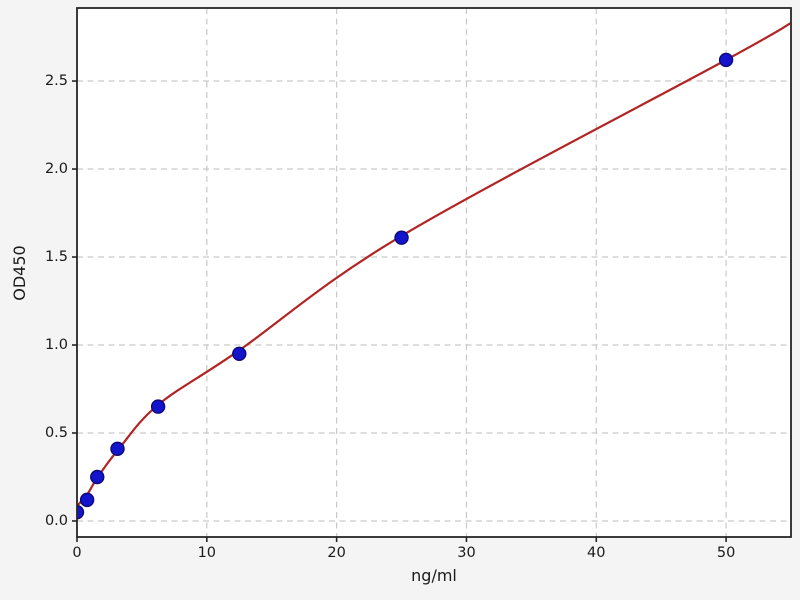 The height and width of the screenshot is (600, 800). What do you see at coordinates (56, 344) in the screenshot?
I see `y-tick-label: 1.0` at bounding box center [56, 344].